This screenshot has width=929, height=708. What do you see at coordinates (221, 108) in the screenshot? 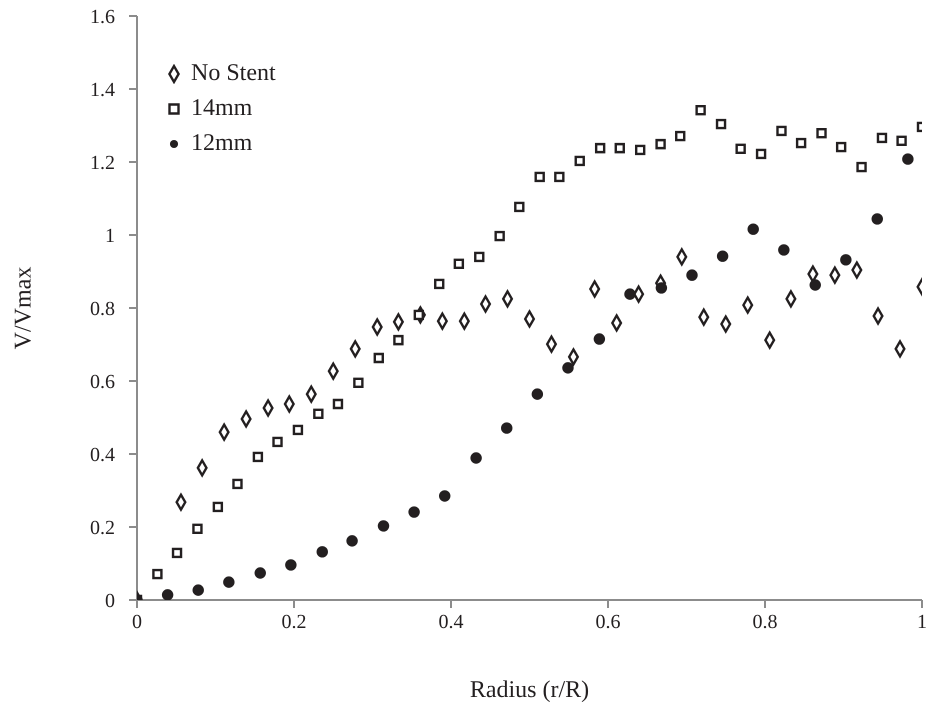
I see `legend-label: 14mm` at bounding box center [221, 108].